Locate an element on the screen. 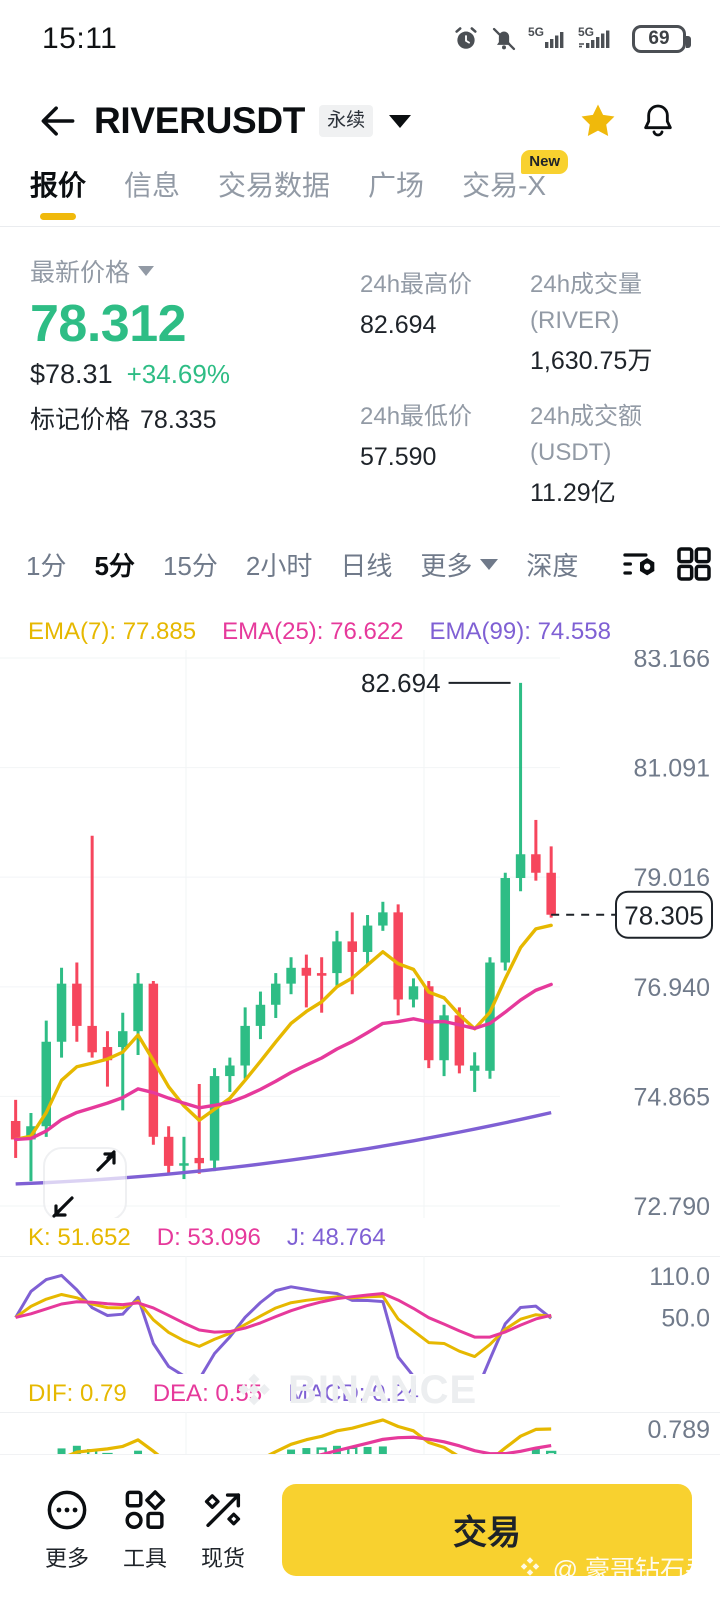 The image size is (720, 1604). bell-muted-icon is located at coordinates (504, 39).